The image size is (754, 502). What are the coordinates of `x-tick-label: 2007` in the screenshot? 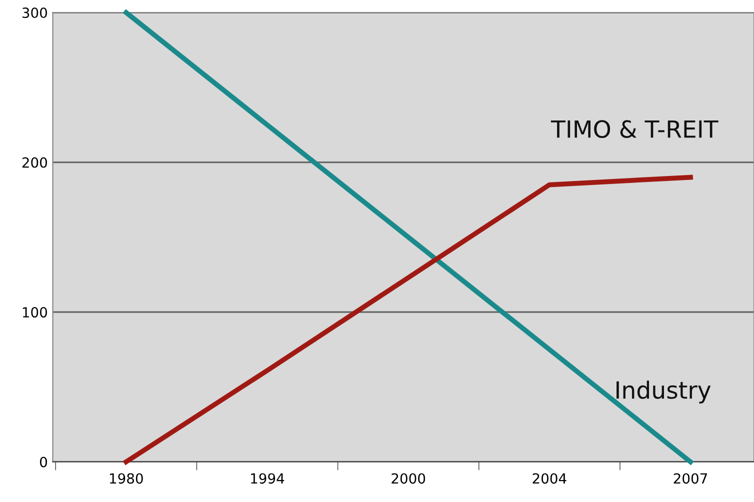 It's located at (690, 478).